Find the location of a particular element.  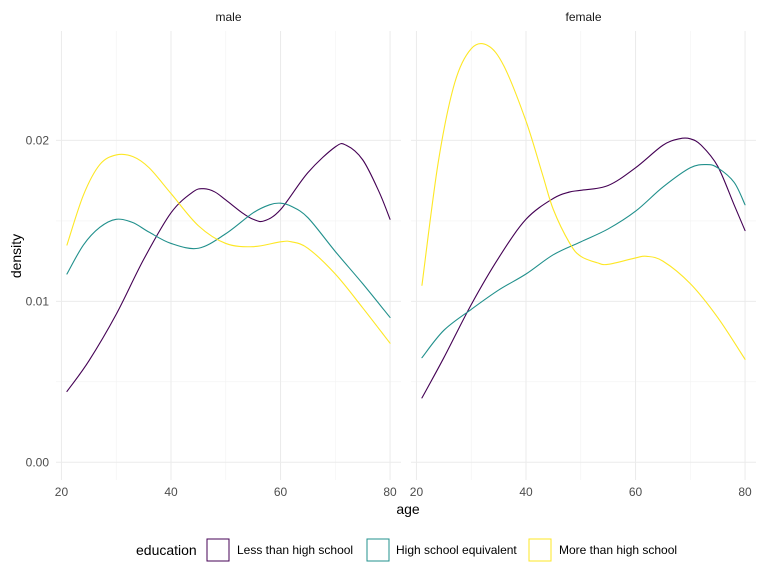

facet-label-male: male is located at coordinates (228, 17).